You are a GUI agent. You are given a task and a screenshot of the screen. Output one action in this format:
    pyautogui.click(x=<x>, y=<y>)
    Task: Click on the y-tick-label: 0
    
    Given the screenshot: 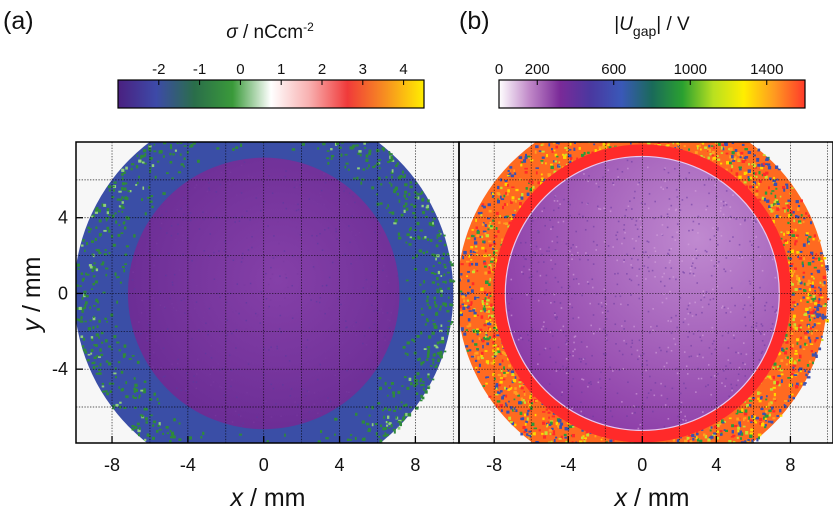 What is the action you would take?
    pyautogui.click(x=63, y=293)
    